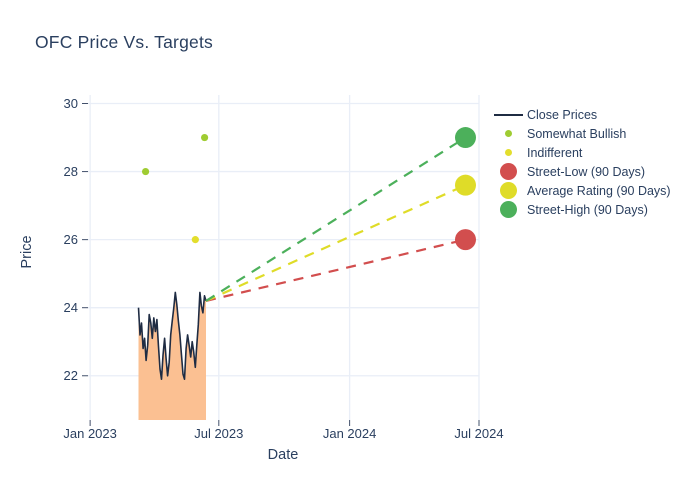  I want to click on x-tick-label: Jan 2023, so click(90, 433).